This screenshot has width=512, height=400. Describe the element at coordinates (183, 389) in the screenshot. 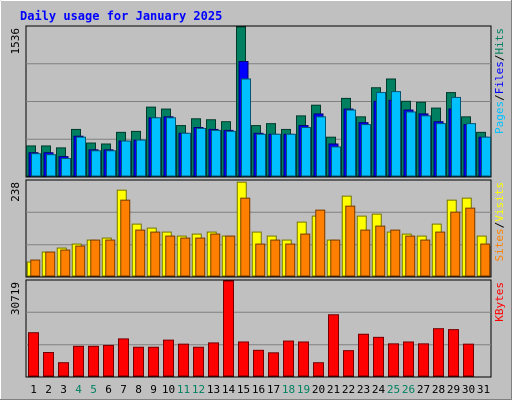

I see `x-tick-label-day-11: 11` at that location.